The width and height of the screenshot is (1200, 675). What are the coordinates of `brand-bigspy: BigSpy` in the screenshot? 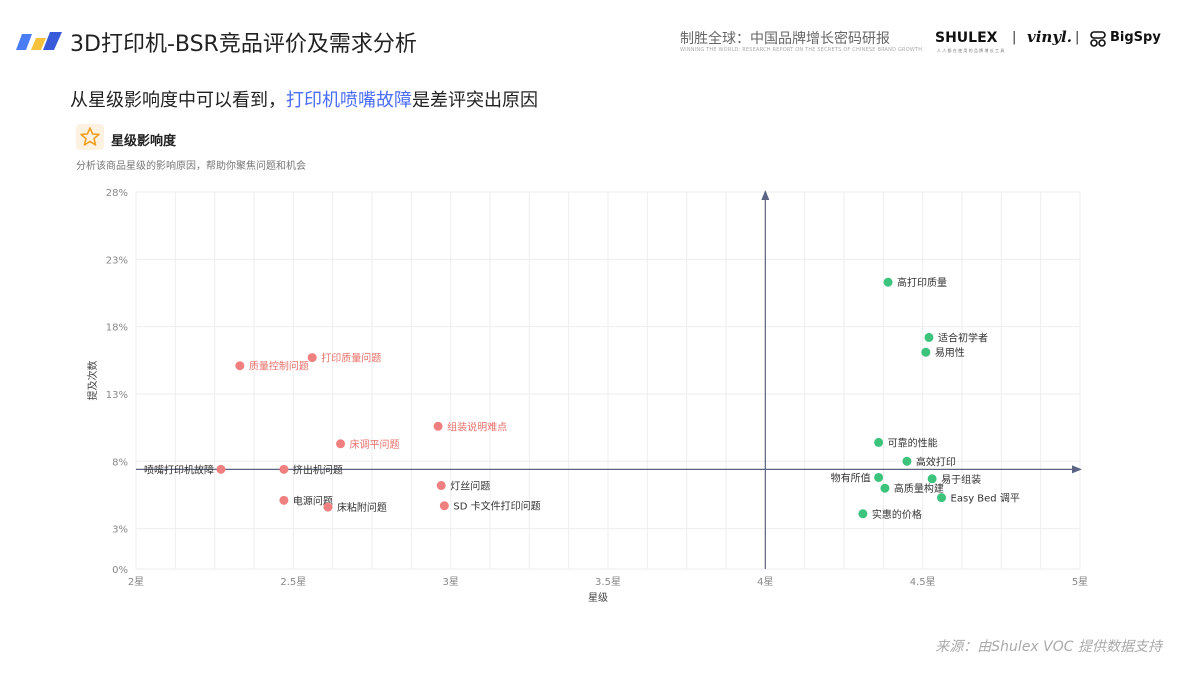 It's located at (1135, 37).